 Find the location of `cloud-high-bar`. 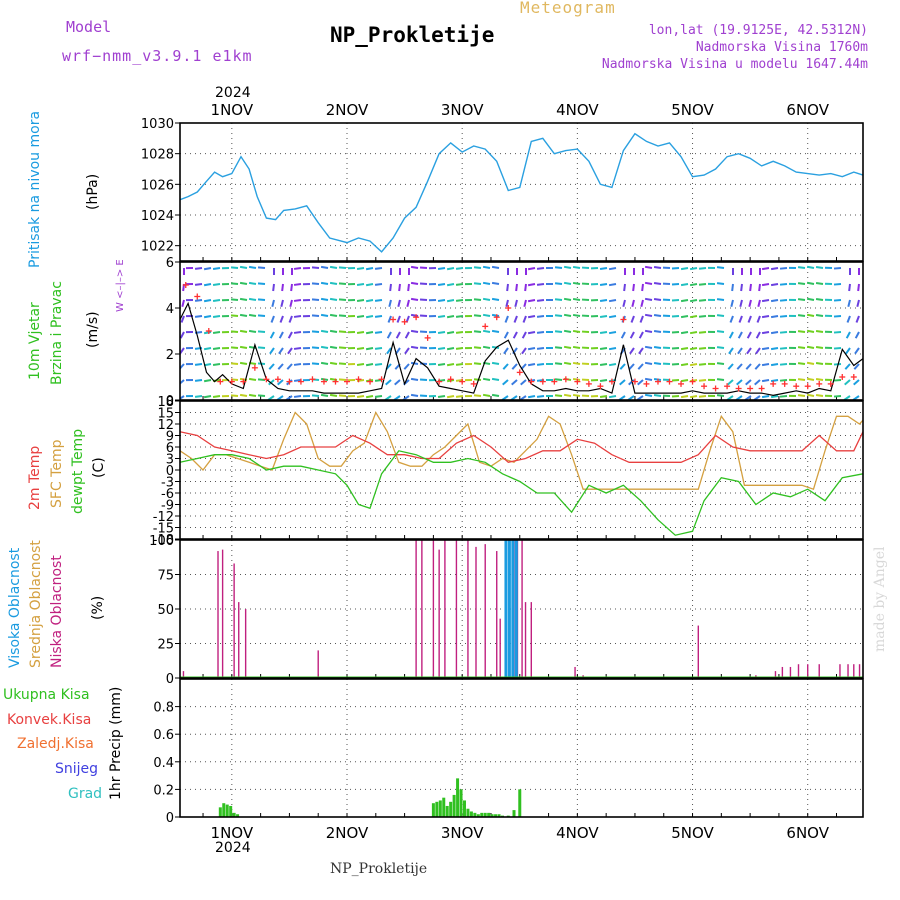

cloud-high-bar is located at coordinates (516, 609).